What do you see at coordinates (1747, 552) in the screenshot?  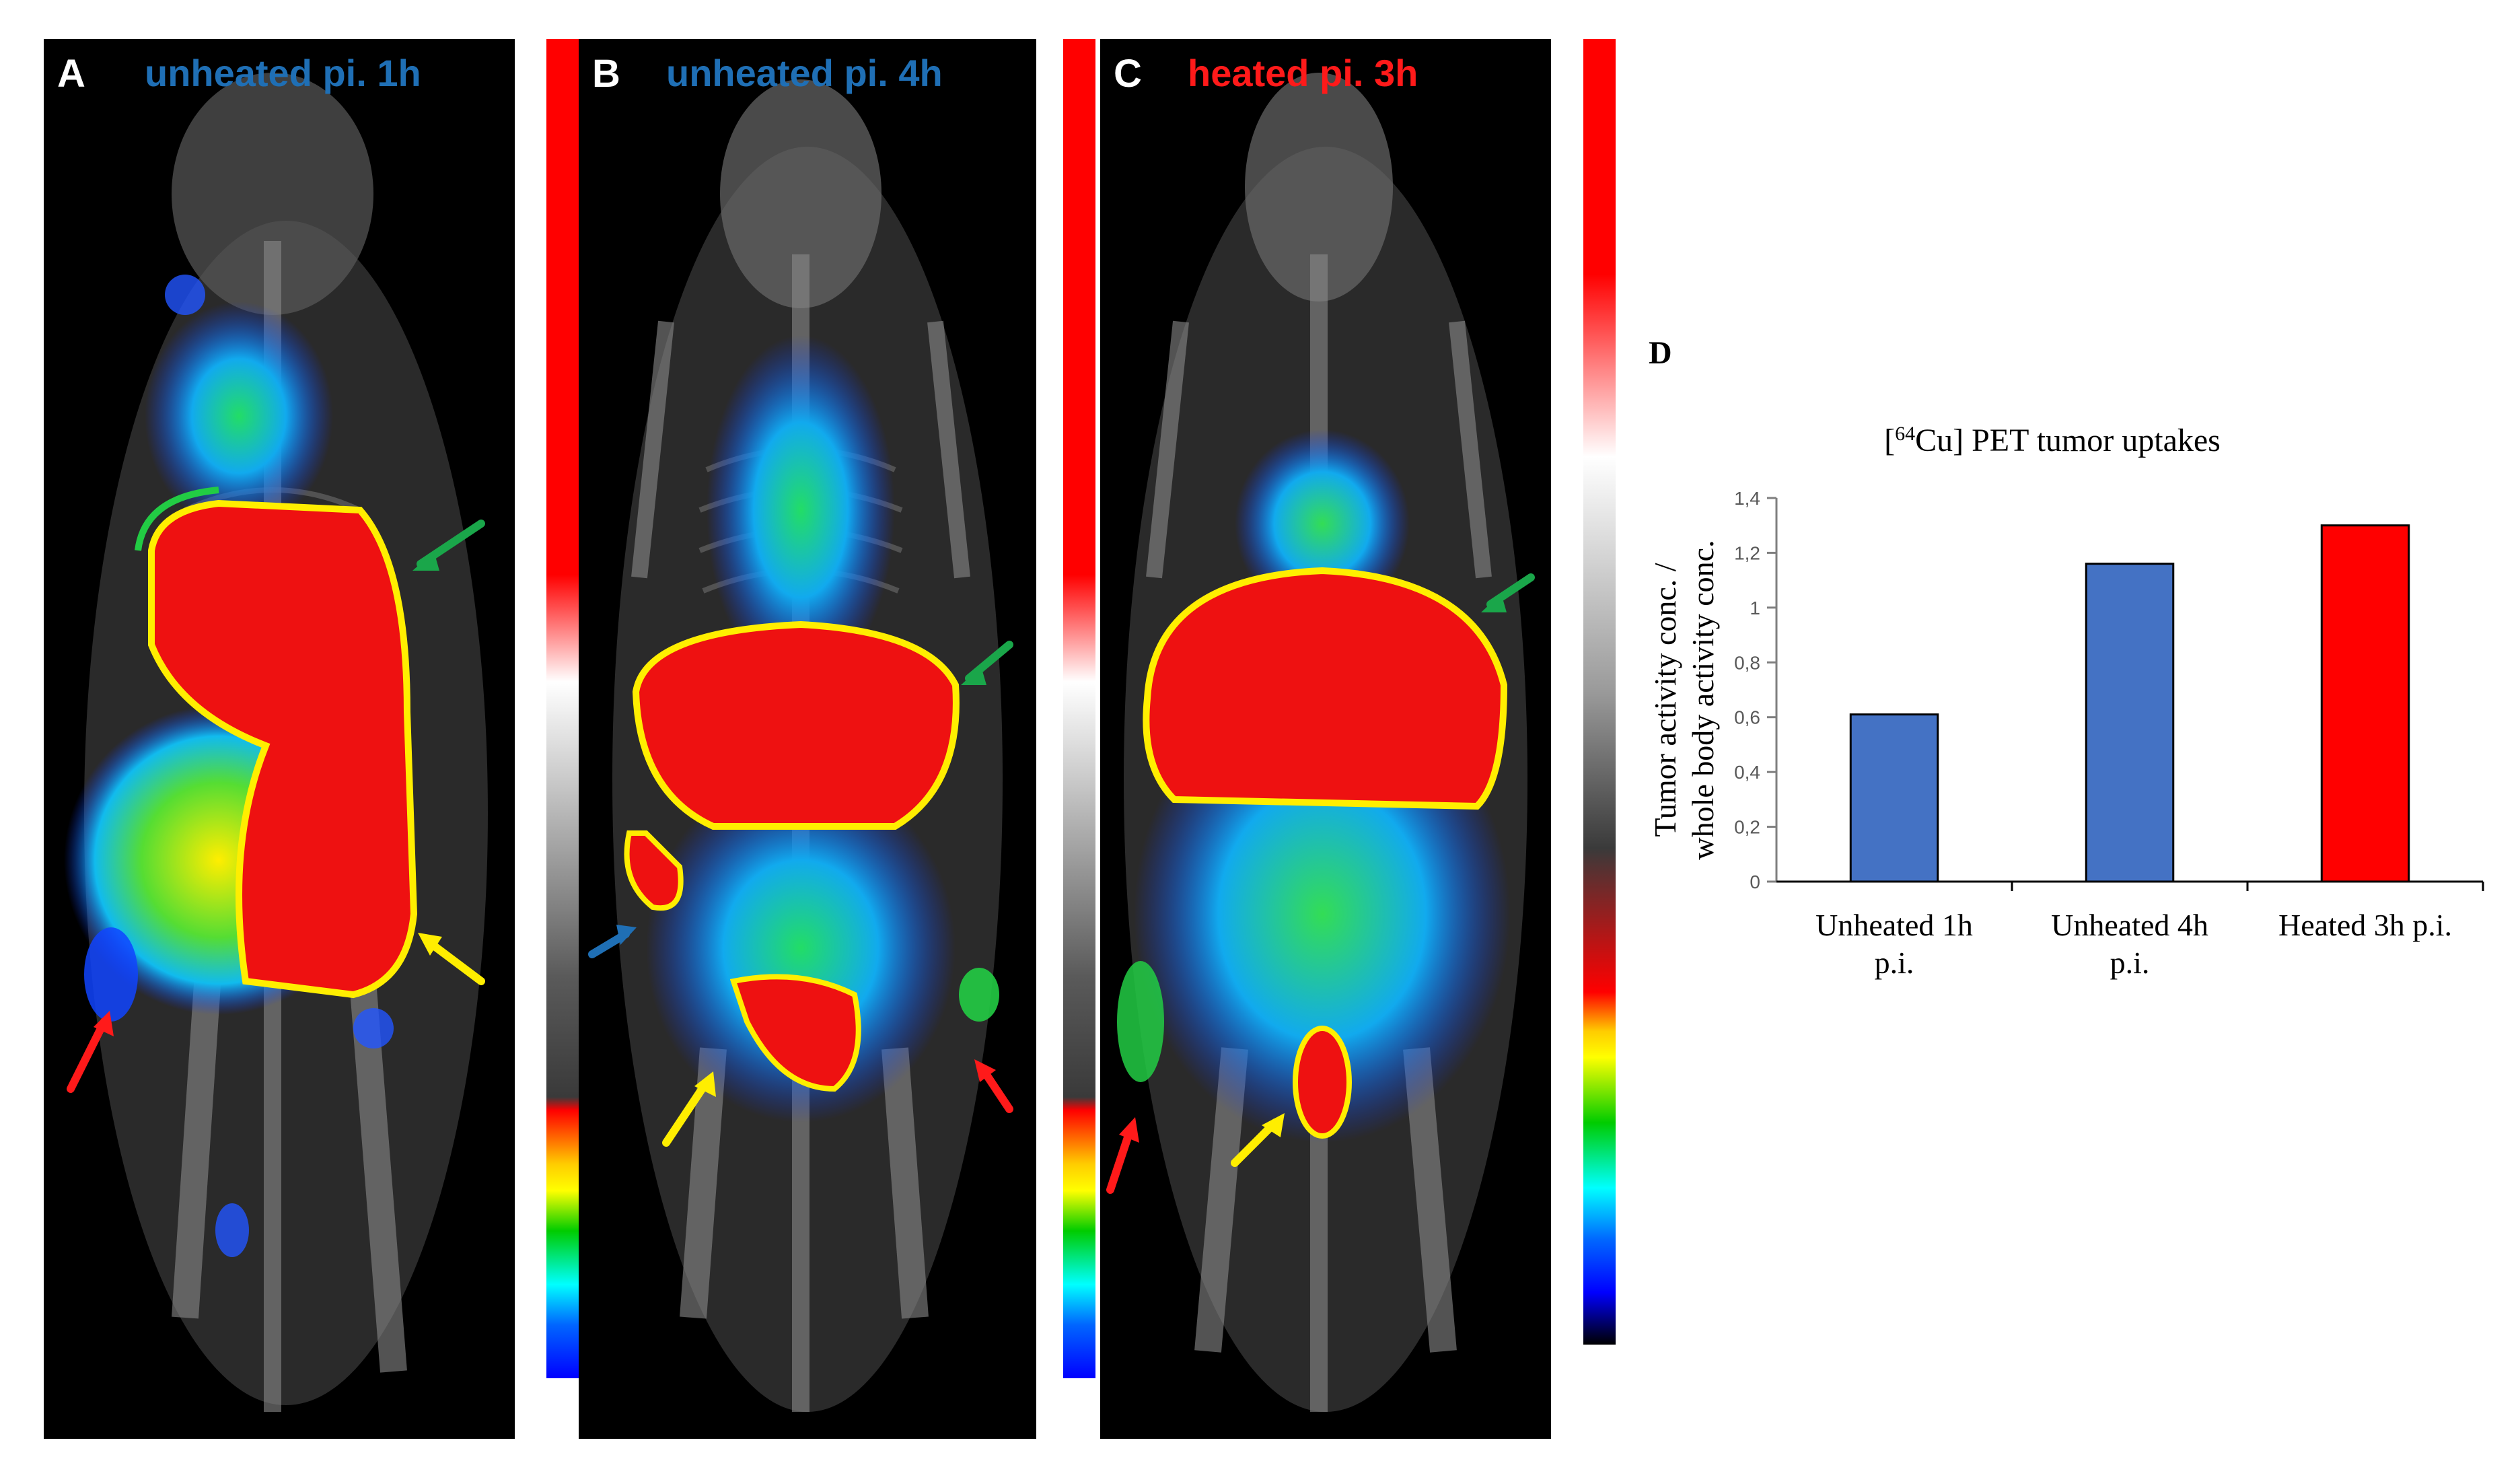 I see `y-tick-label: 1,2` at bounding box center [1747, 552].